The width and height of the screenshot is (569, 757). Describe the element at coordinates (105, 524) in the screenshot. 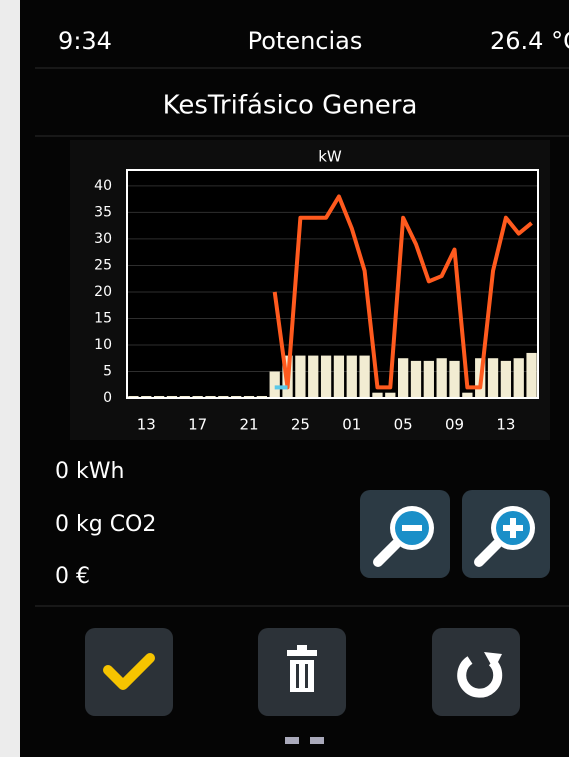

I see `co2: 0 kg CO2` at that location.